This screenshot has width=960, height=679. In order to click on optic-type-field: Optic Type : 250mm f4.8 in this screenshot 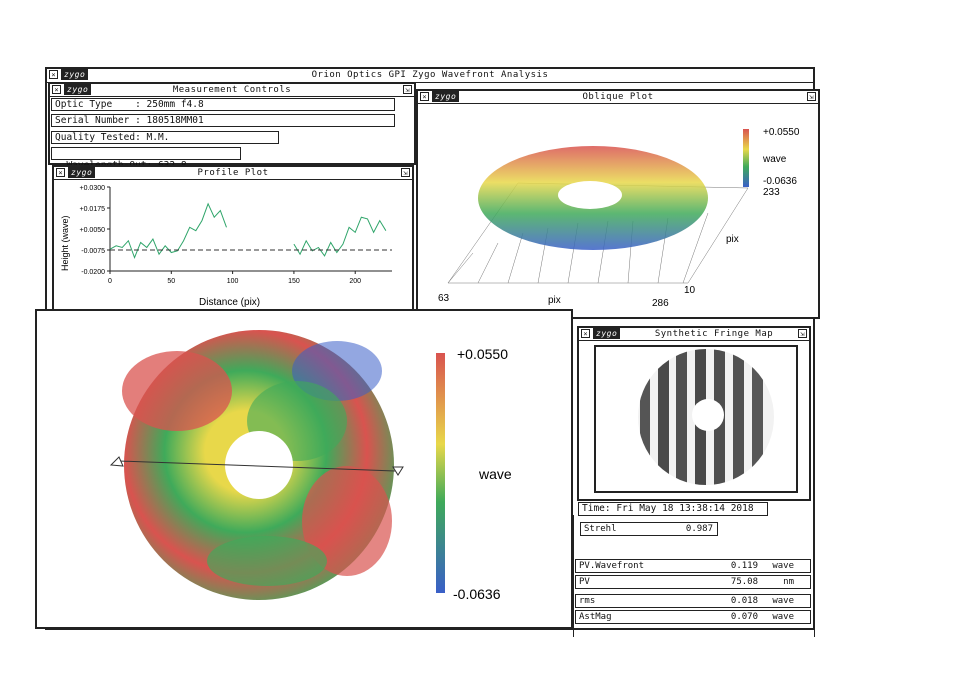, I will do `click(223, 104)`.